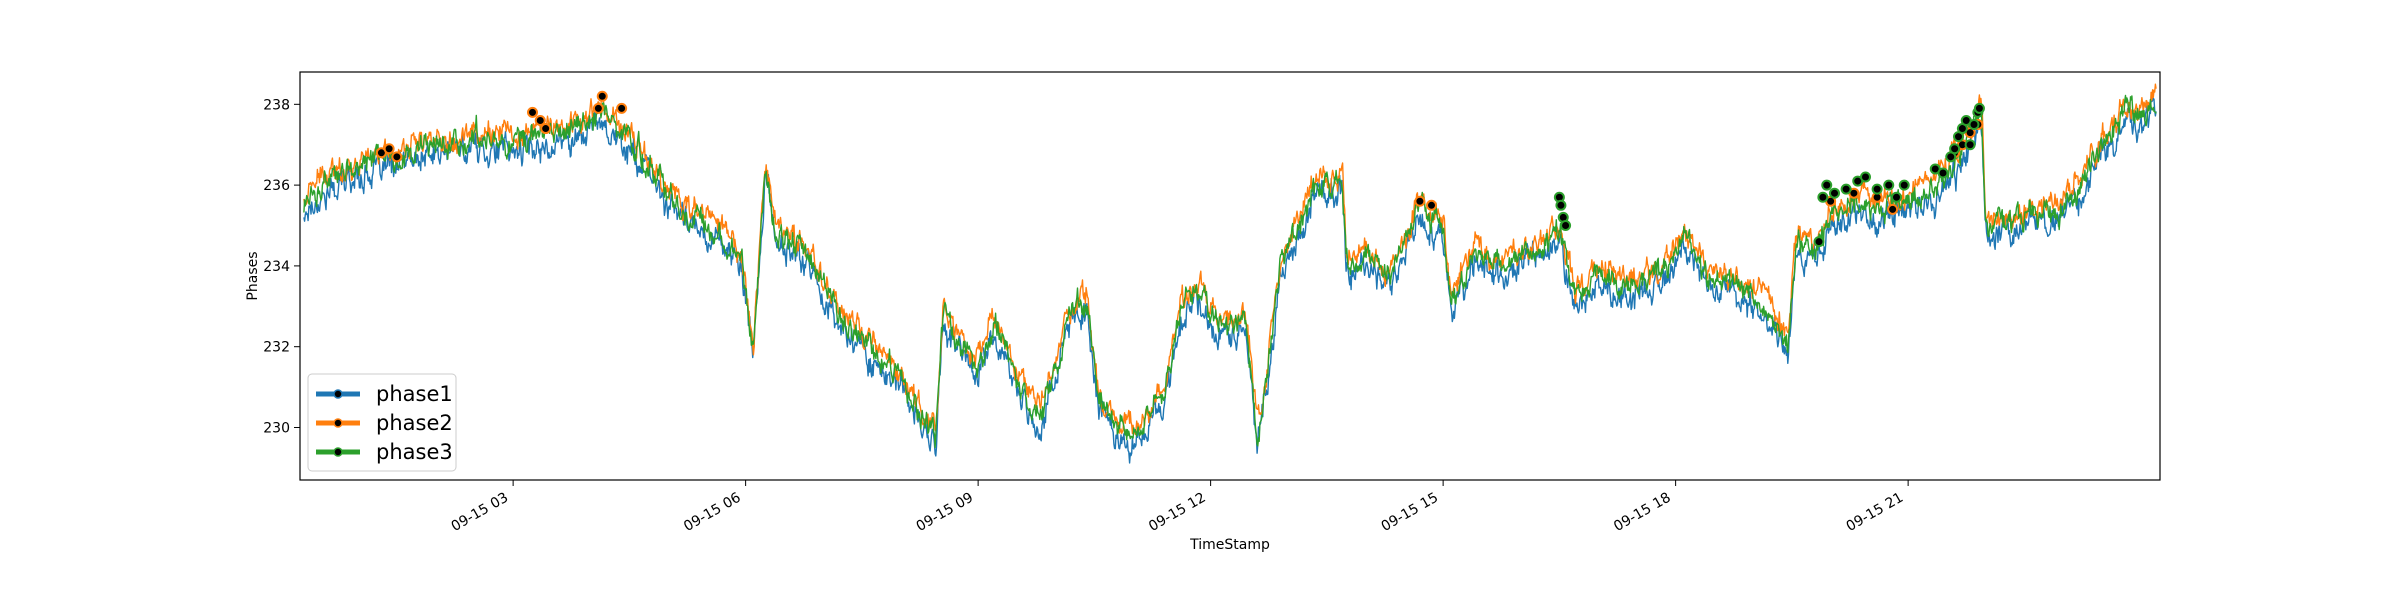  What do you see at coordinates (338, 394) in the screenshot?
I see `legend-marker-phase1` at bounding box center [338, 394].